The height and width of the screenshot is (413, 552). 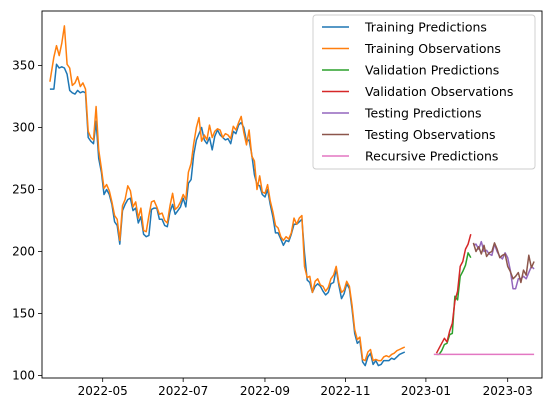 I want to click on x-tick-label: 2022-05, so click(x=103, y=391).